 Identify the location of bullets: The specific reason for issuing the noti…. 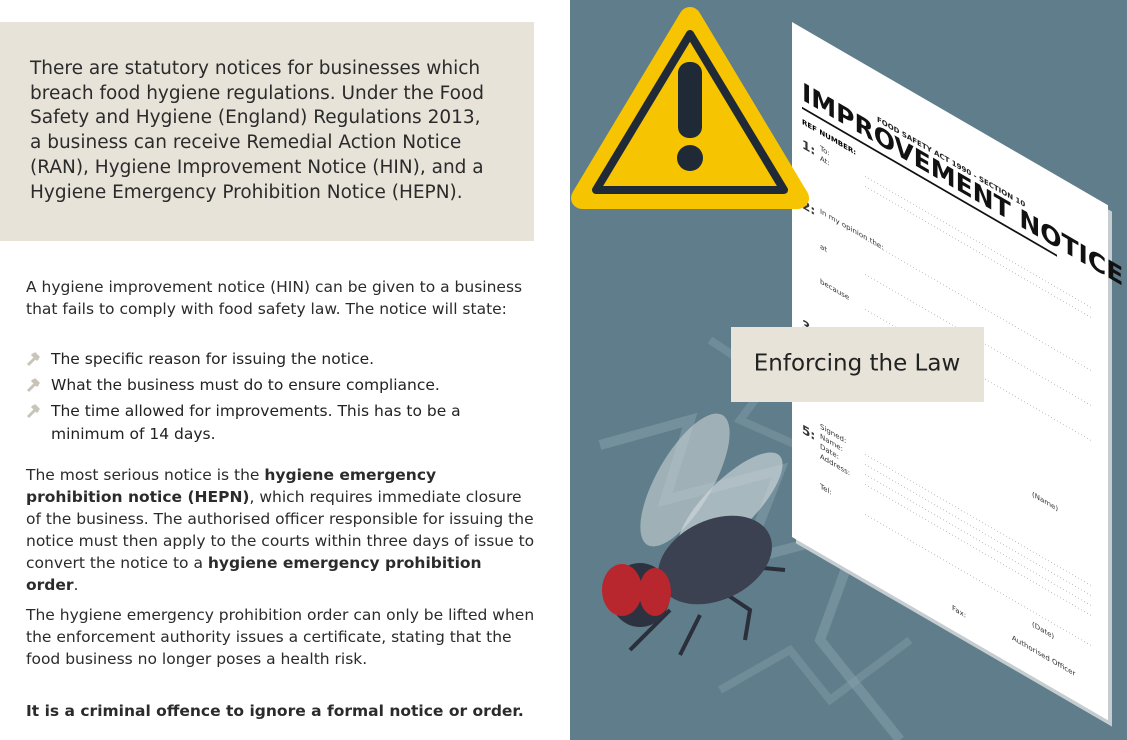
(261, 398).